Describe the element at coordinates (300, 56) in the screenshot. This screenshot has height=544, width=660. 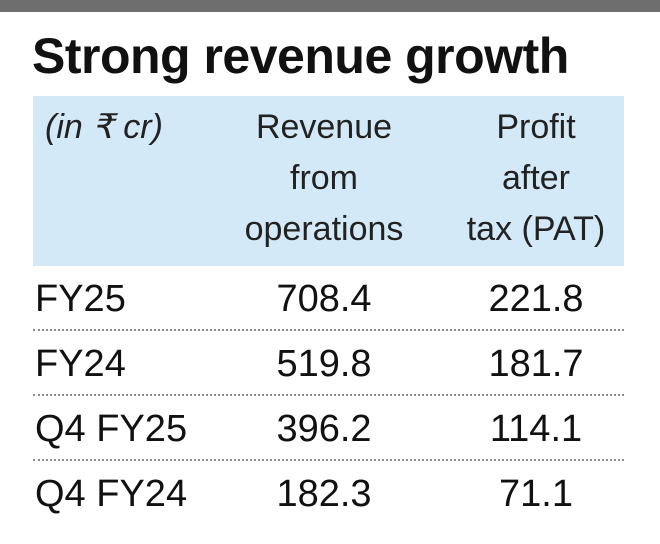
I see `chart-title: Strong revenue growth` at that location.